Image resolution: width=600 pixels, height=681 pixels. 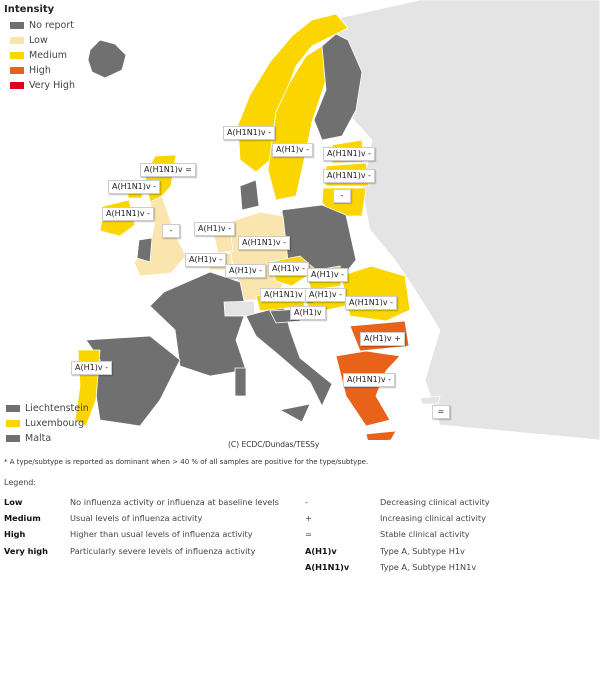 I want to click on small-country-item: Luxembourg, so click(x=45, y=423).